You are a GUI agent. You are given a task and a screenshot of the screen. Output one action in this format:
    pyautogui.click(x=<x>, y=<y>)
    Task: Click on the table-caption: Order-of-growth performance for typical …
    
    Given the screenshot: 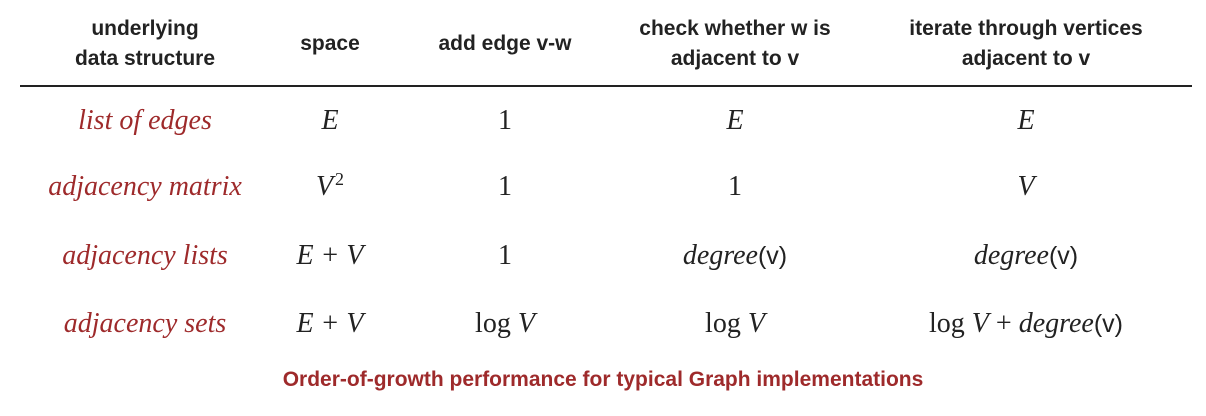 What is the action you would take?
    pyautogui.click(x=603, y=379)
    